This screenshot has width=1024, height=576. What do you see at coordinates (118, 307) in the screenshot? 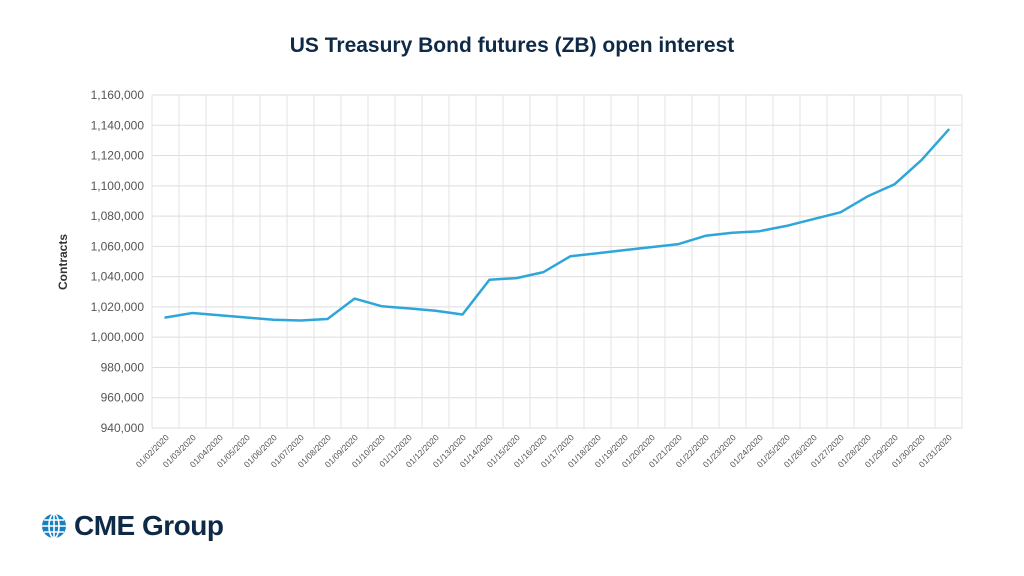
I see `y-tick-label: 1,020,000` at bounding box center [118, 307].